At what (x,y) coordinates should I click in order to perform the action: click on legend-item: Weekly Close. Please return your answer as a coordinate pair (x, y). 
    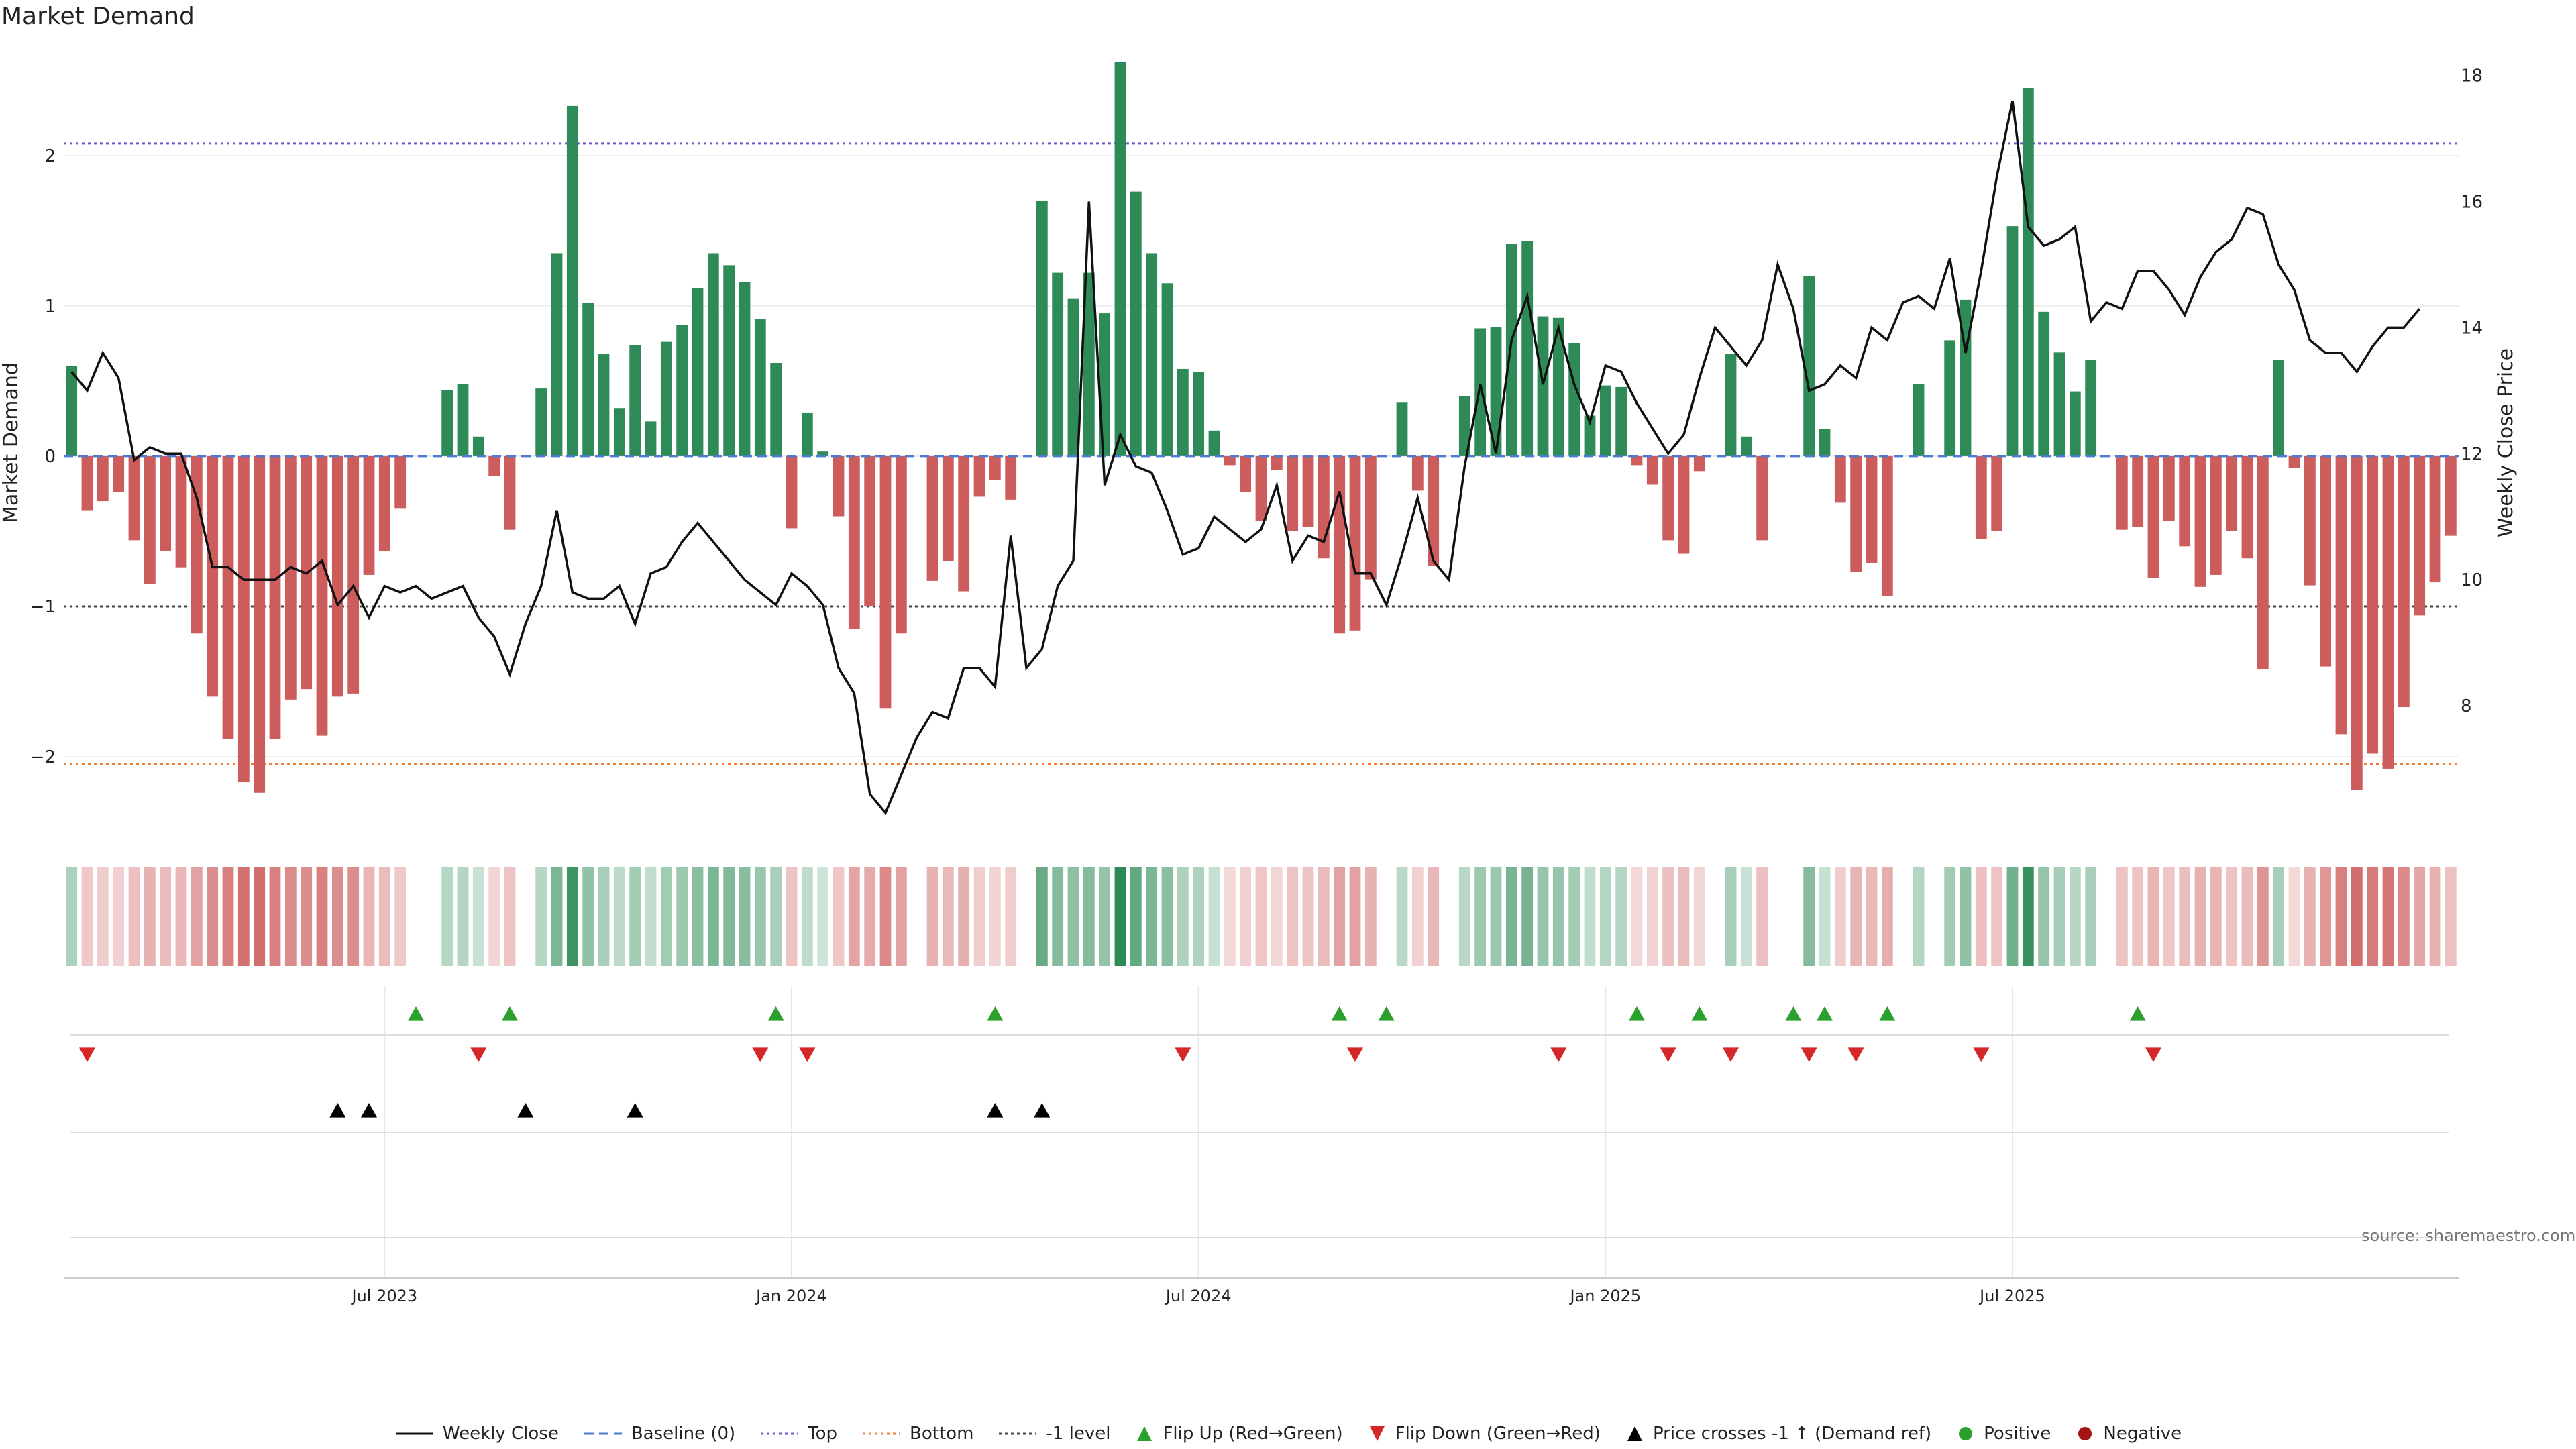
    Looking at the image, I should click on (476, 1434).